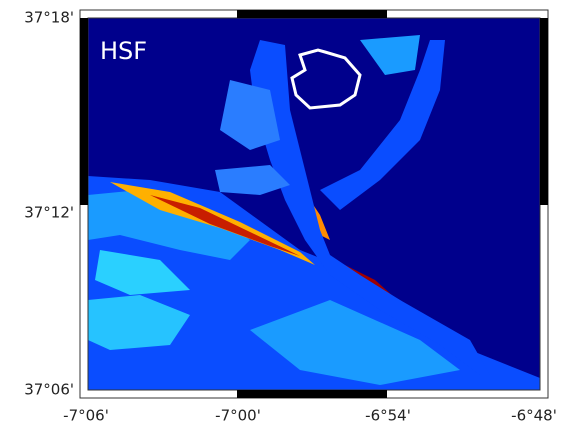 Image resolution: width=566 pixels, height=430 pixels. I want to click on area-label: HSF, so click(123, 51).